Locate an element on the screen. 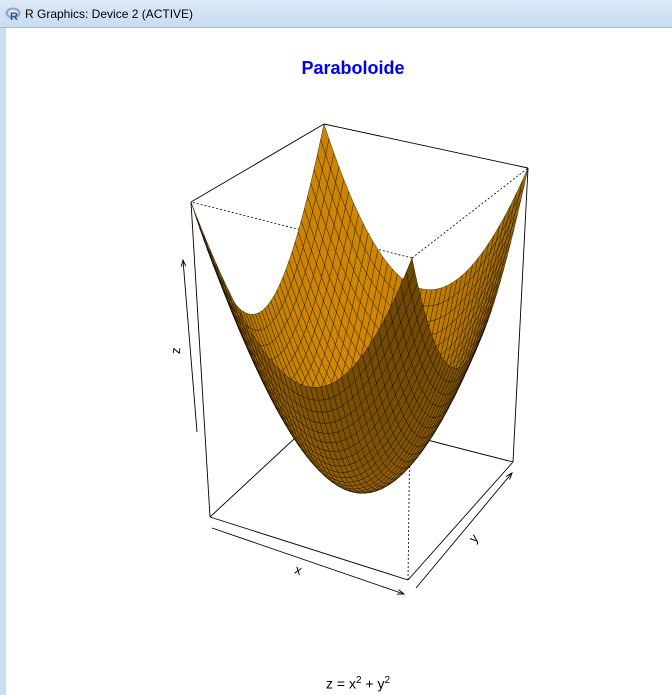 The width and height of the screenshot is (672, 695). x-axis-arrow is located at coordinates (308, 561).